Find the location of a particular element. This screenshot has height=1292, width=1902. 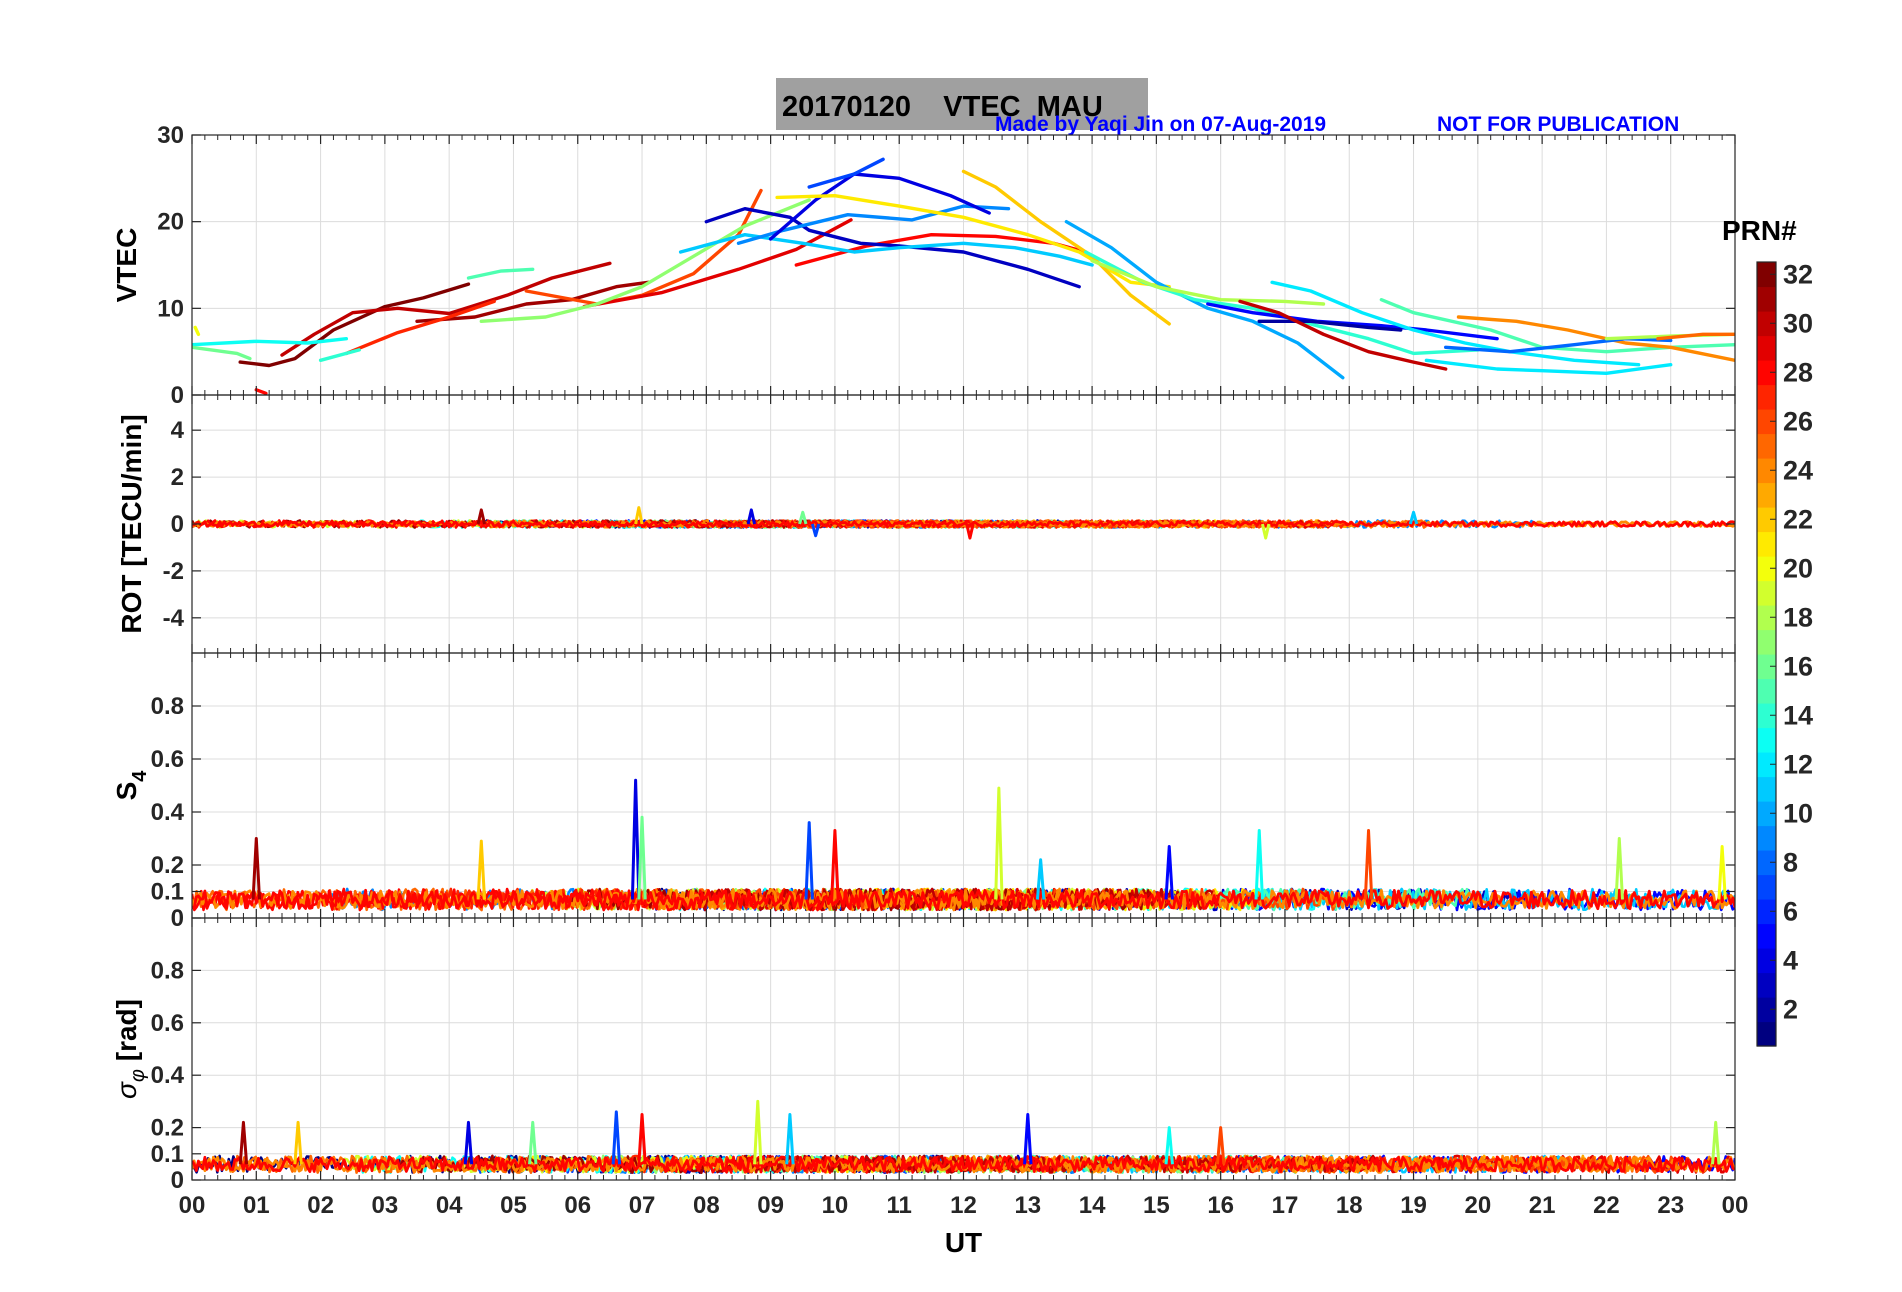

y-axis-label-vtec: VTEC is located at coordinates (126, 265).